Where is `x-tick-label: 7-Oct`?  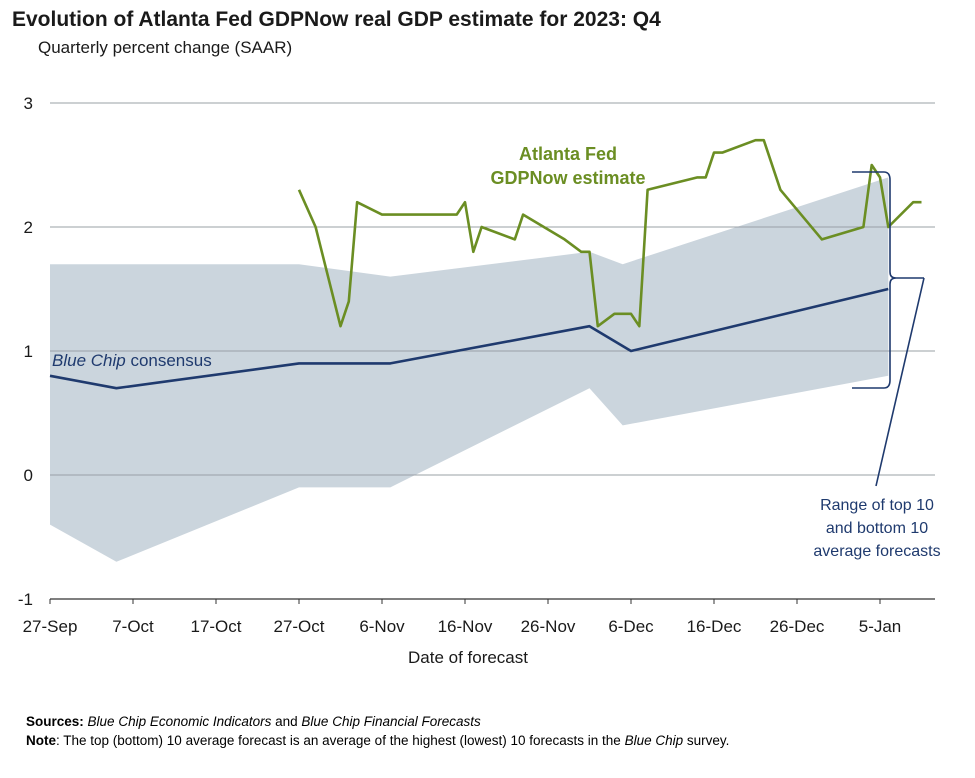 x-tick-label: 7-Oct is located at coordinates (133, 626).